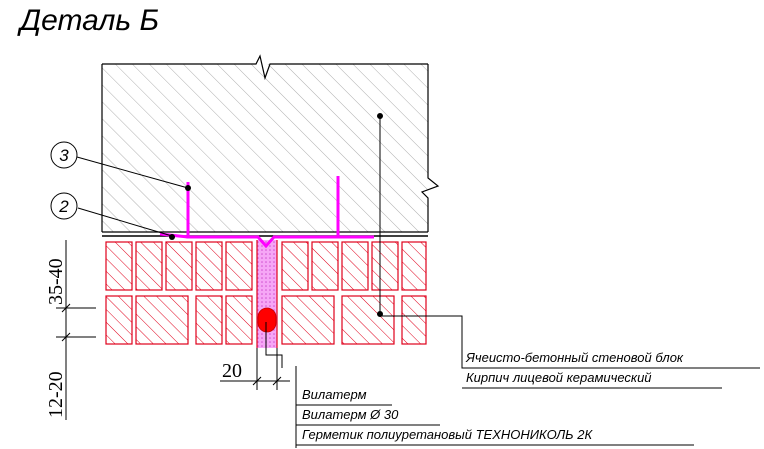  I want to click on marker-3-label: 3, so click(64, 155).